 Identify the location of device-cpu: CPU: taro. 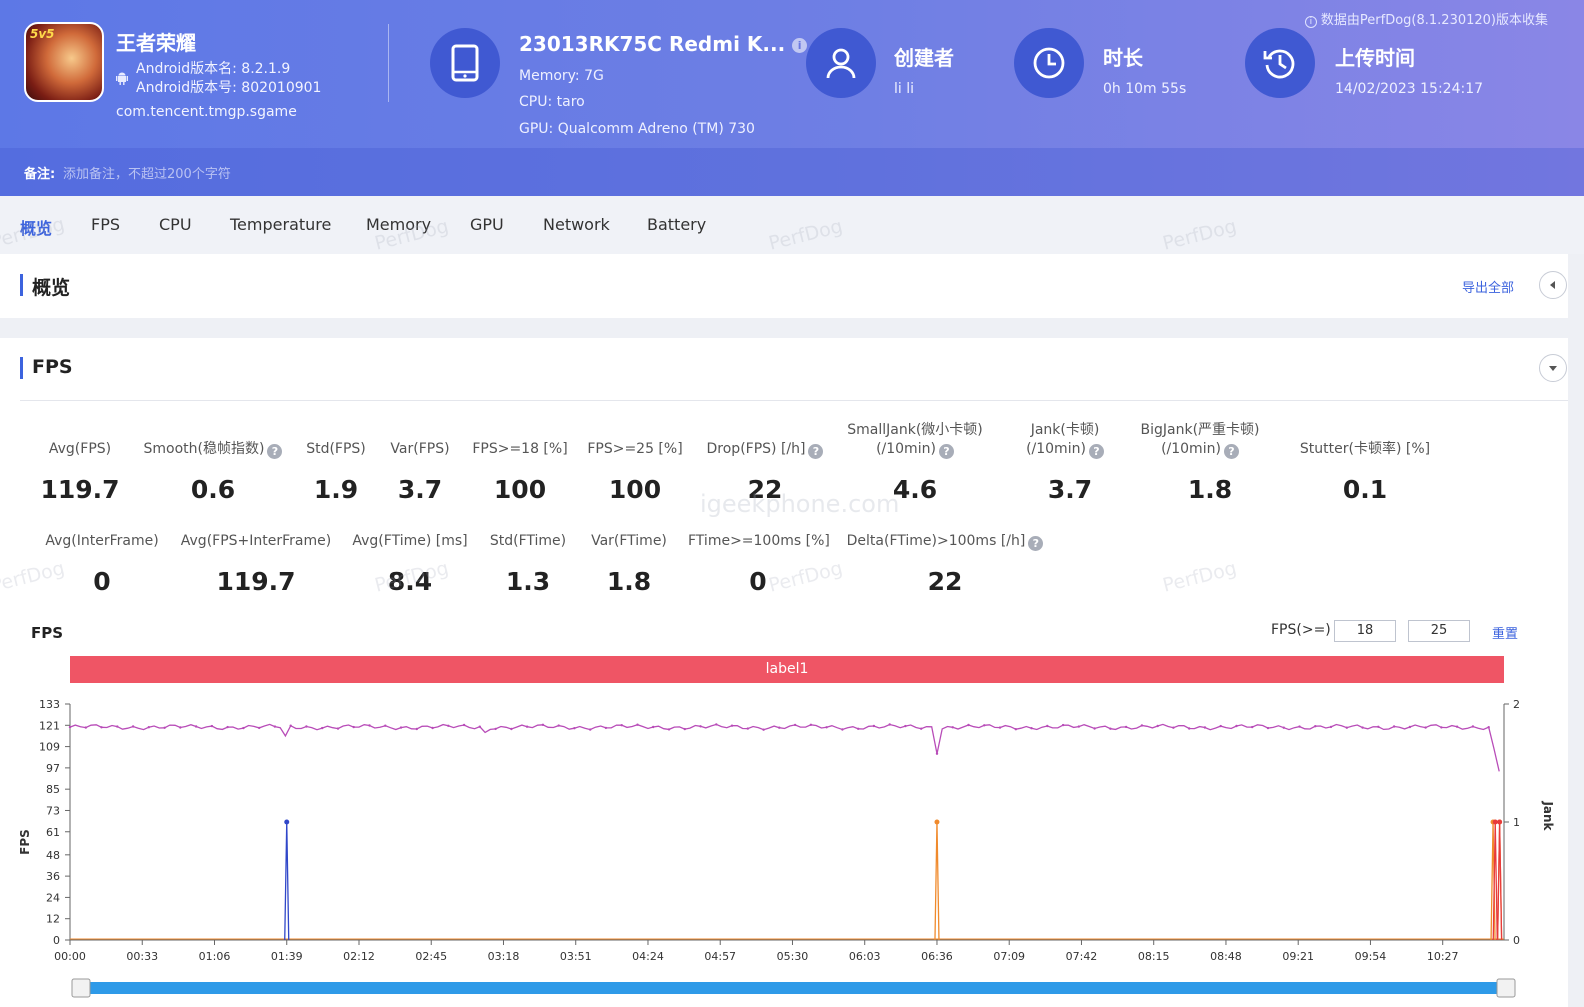
(552, 102).